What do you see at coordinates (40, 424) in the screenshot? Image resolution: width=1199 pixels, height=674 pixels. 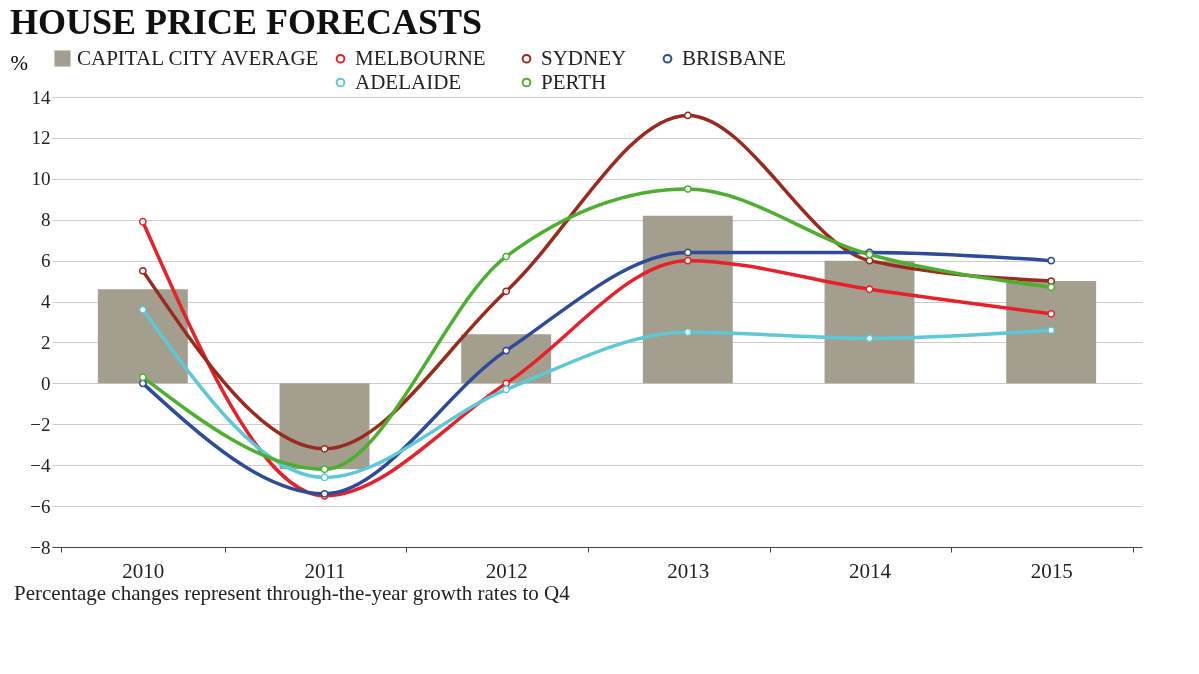 I see `y-tick-label: −2` at bounding box center [40, 424].